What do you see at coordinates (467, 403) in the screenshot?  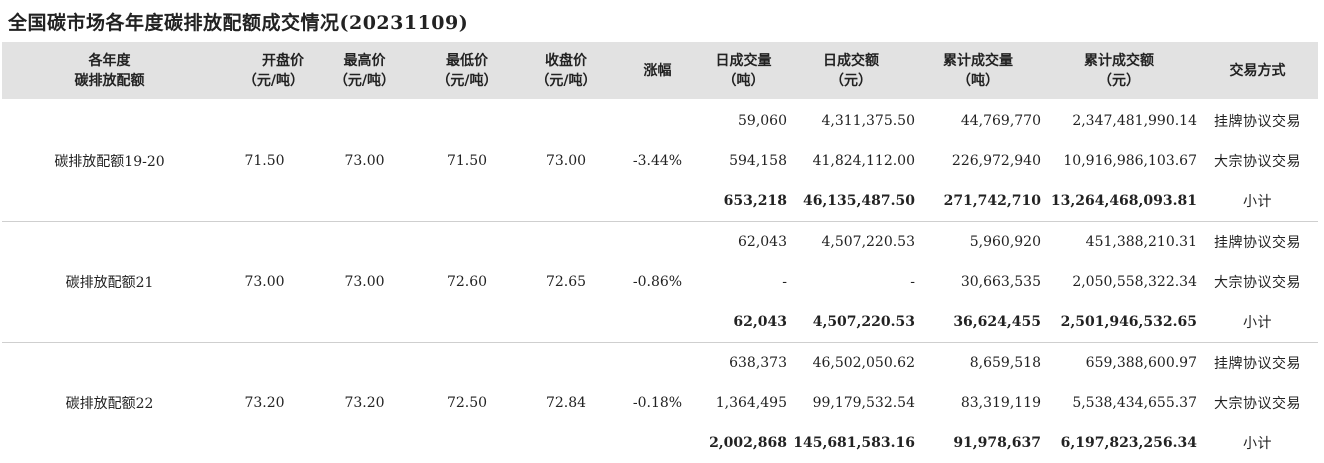 I see `low-price: 72.50` at bounding box center [467, 403].